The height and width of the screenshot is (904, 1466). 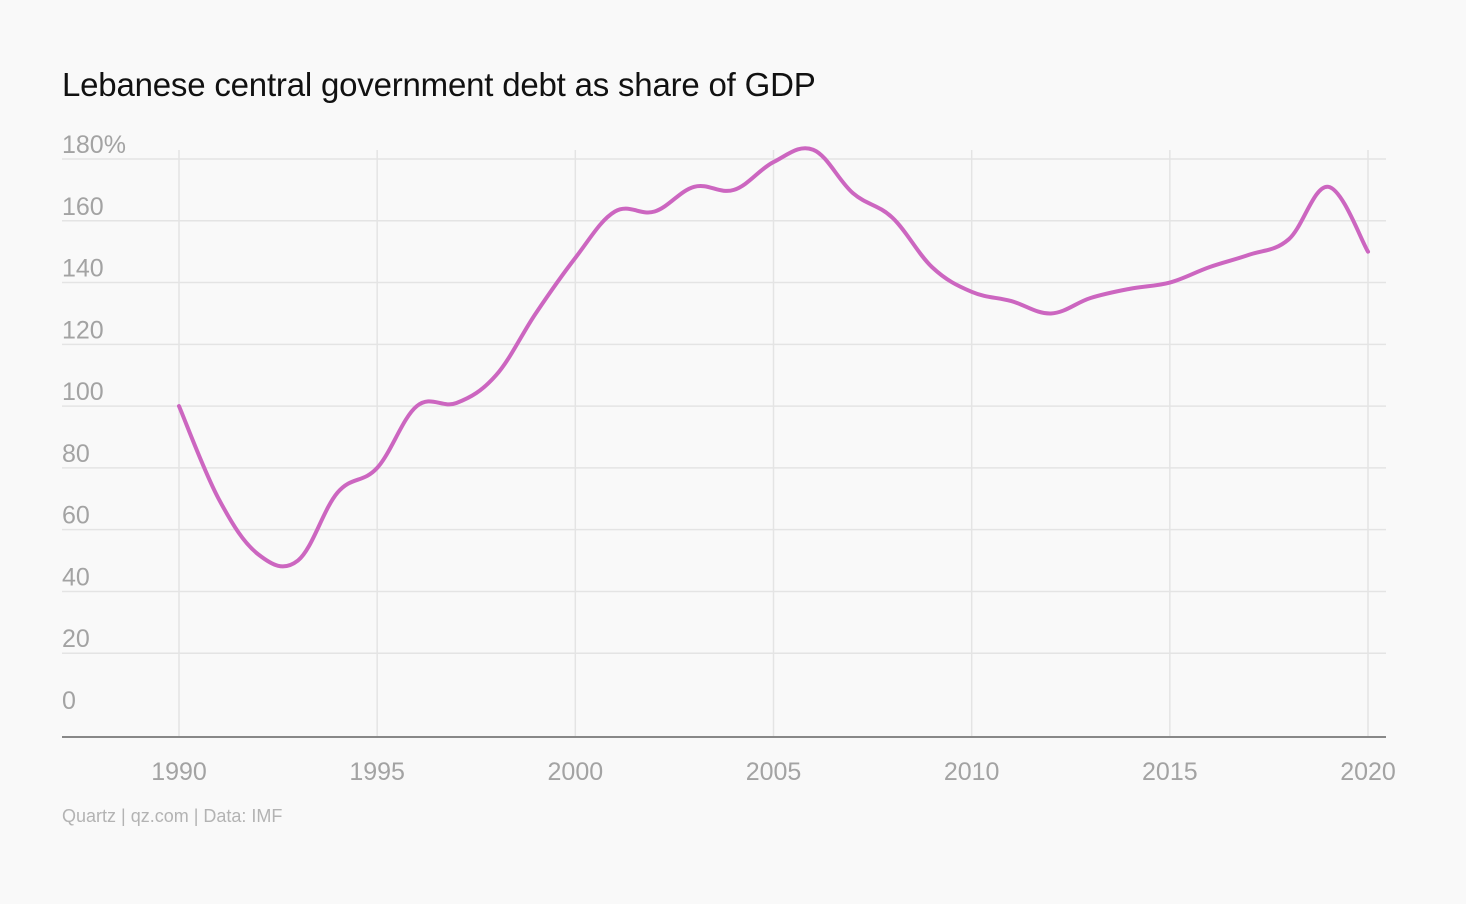 I want to click on y-tick-labels: 0 20 40 60 80 100 120 140 160 180%, so click(x=94, y=423).